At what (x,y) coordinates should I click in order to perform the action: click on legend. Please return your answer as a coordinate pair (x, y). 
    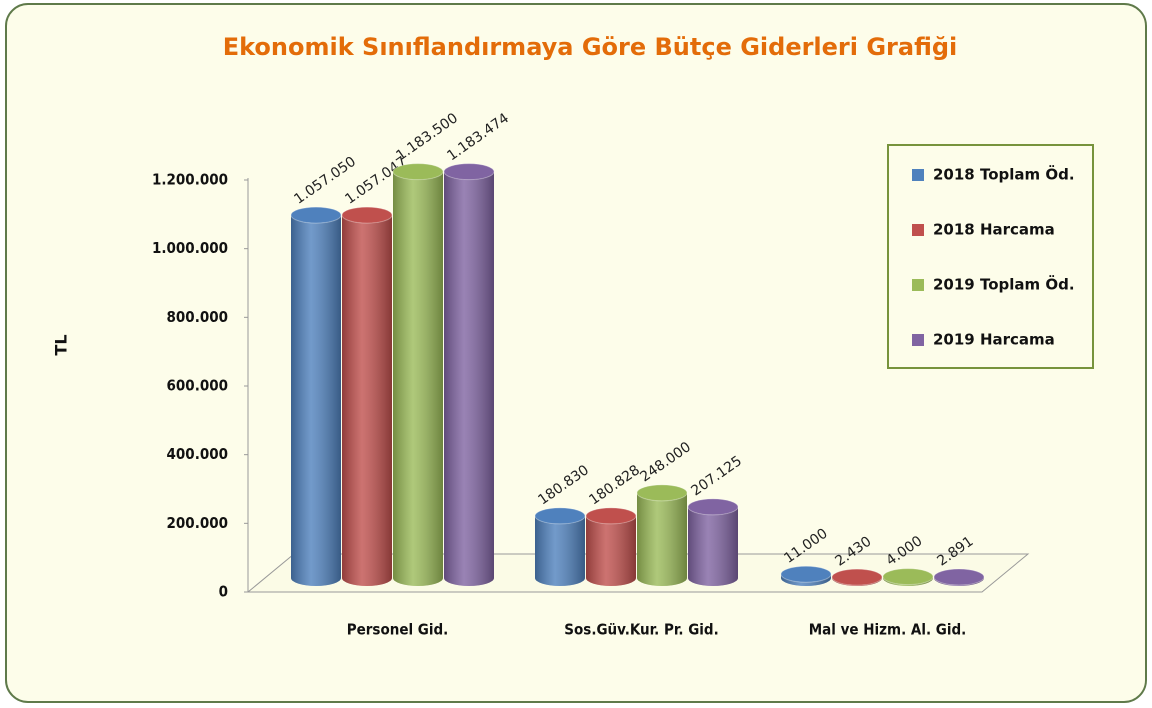
    Looking at the image, I should click on (990, 256).